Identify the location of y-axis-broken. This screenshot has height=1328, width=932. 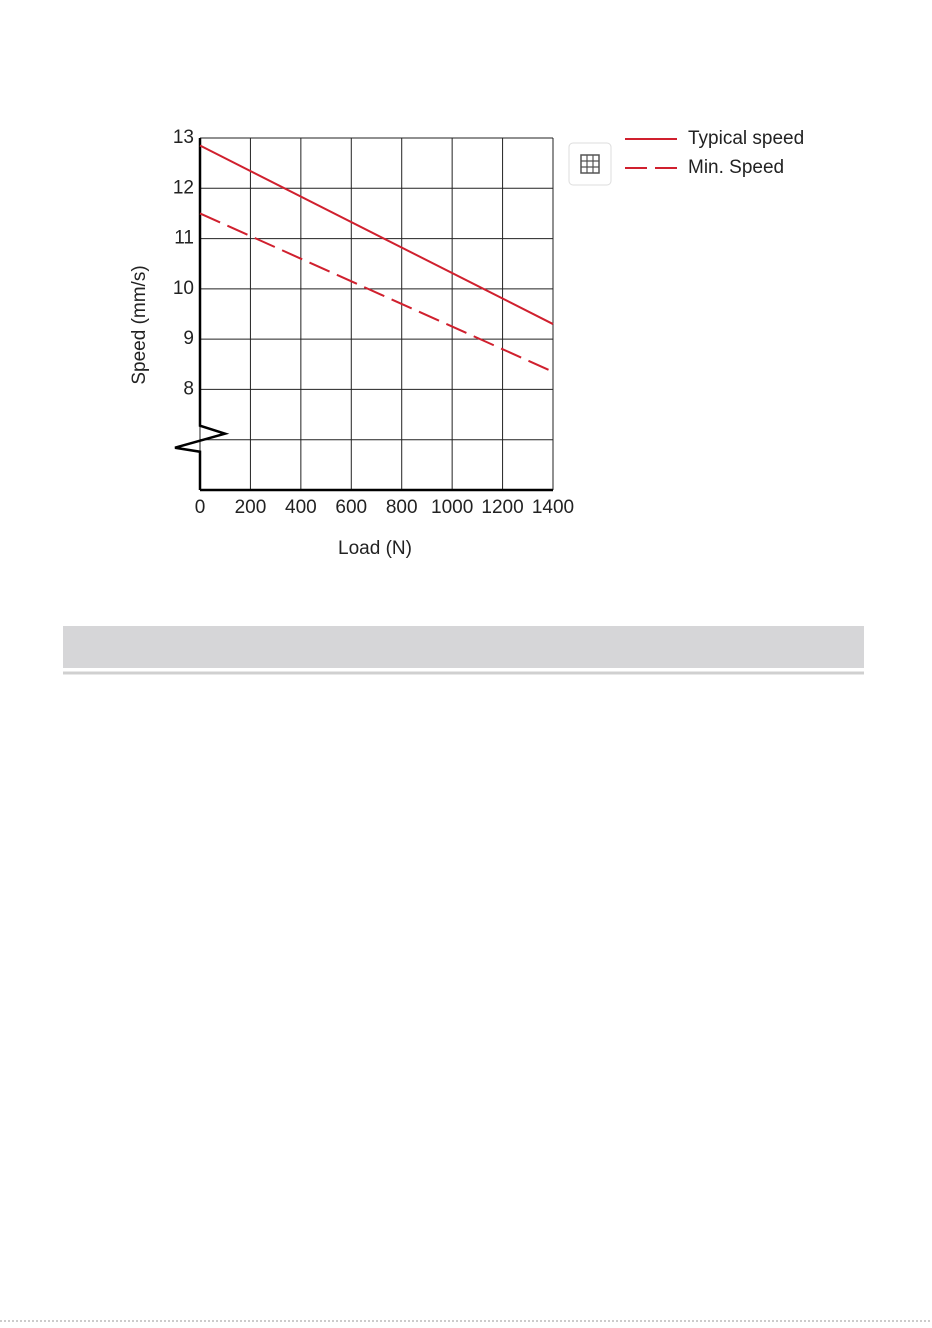
(202, 314).